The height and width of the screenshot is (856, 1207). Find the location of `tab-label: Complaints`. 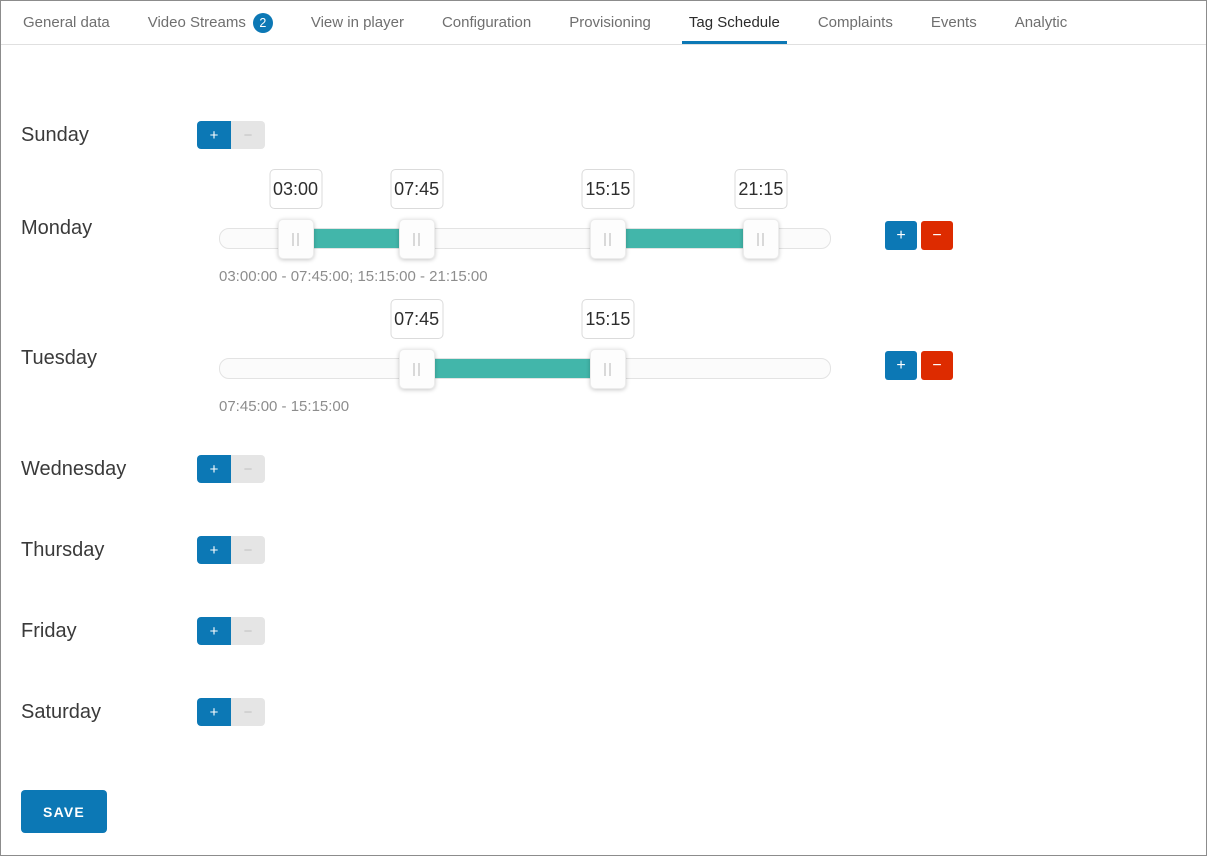

tab-label: Complaints is located at coordinates (855, 22).